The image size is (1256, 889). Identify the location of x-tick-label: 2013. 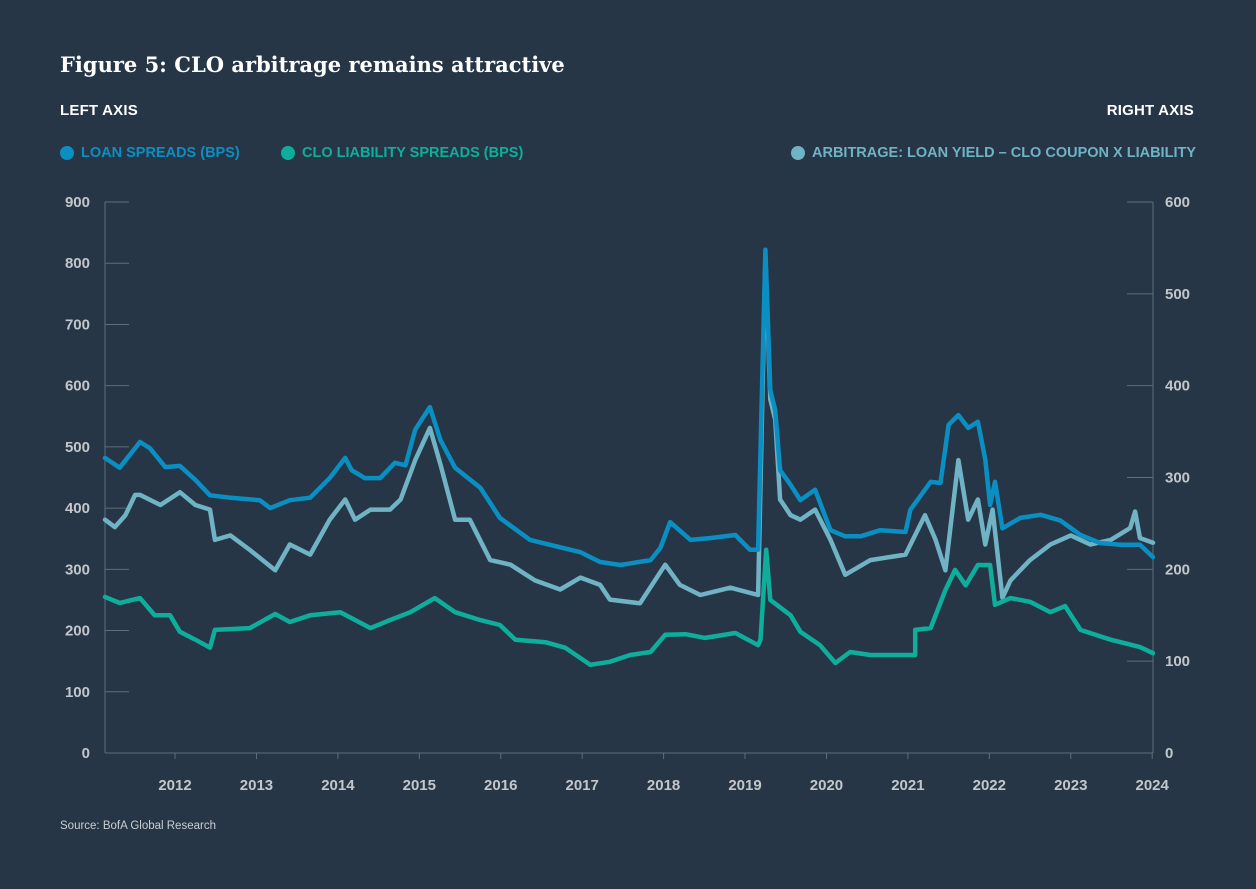
(256, 785).